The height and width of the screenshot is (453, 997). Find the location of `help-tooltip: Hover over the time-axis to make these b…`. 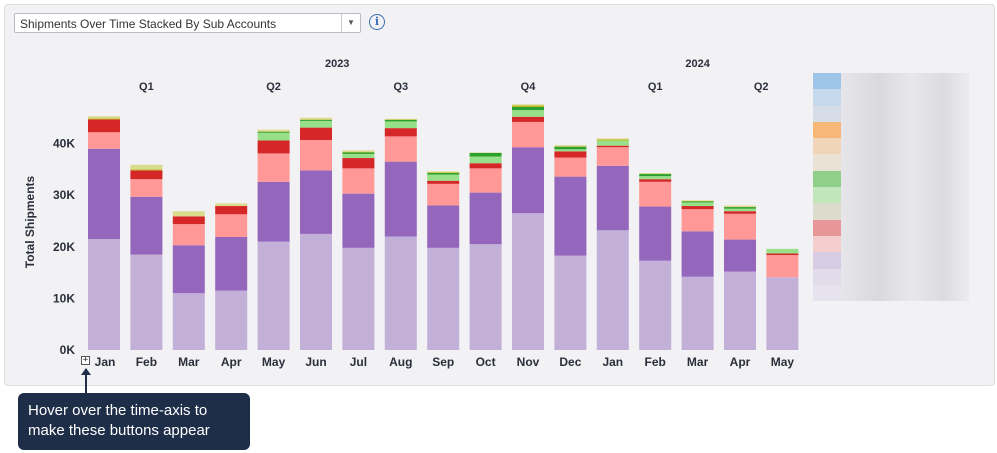

help-tooltip: Hover over the time-axis to make these b… is located at coordinates (134, 421).